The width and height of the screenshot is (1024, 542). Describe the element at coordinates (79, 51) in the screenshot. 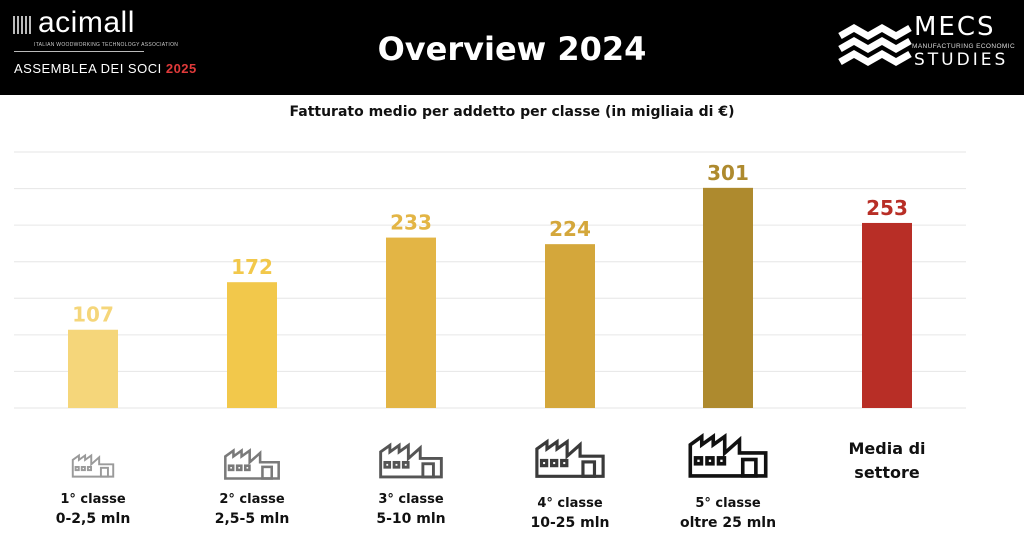

I see `acimall-divider` at that location.